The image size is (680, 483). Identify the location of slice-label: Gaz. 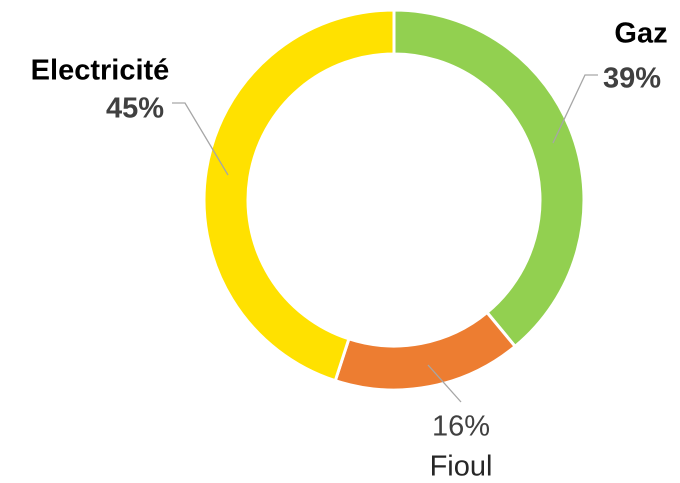
(640, 34).